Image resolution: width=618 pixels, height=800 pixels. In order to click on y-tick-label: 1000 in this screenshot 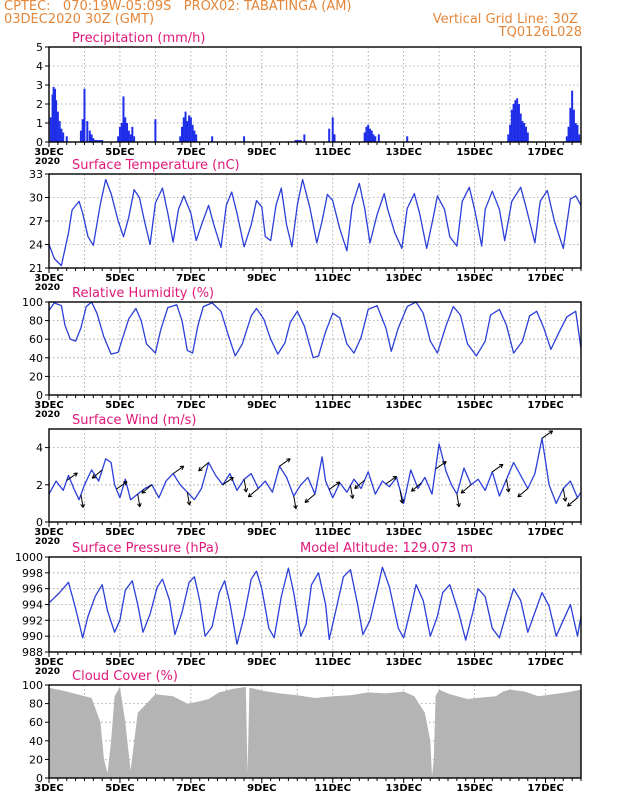, I will do `click(29, 557)`.